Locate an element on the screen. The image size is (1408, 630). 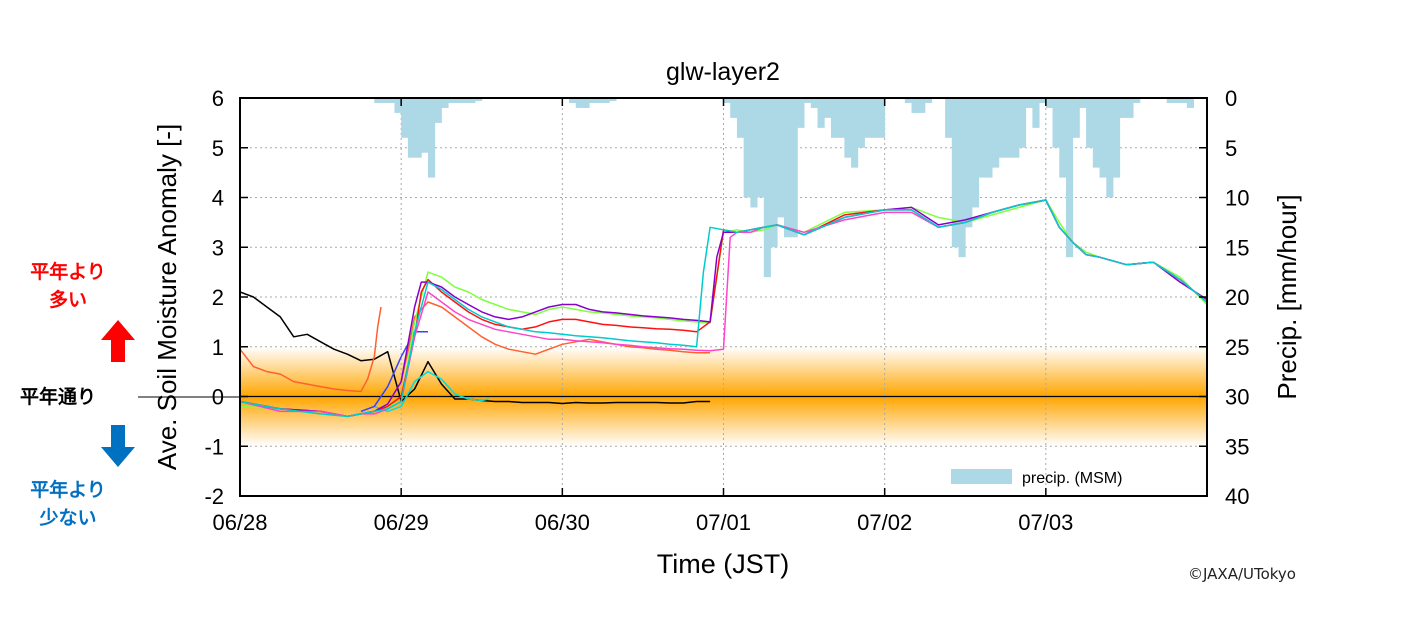
y-tick-label: 2 is located at coordinates (218, 297).